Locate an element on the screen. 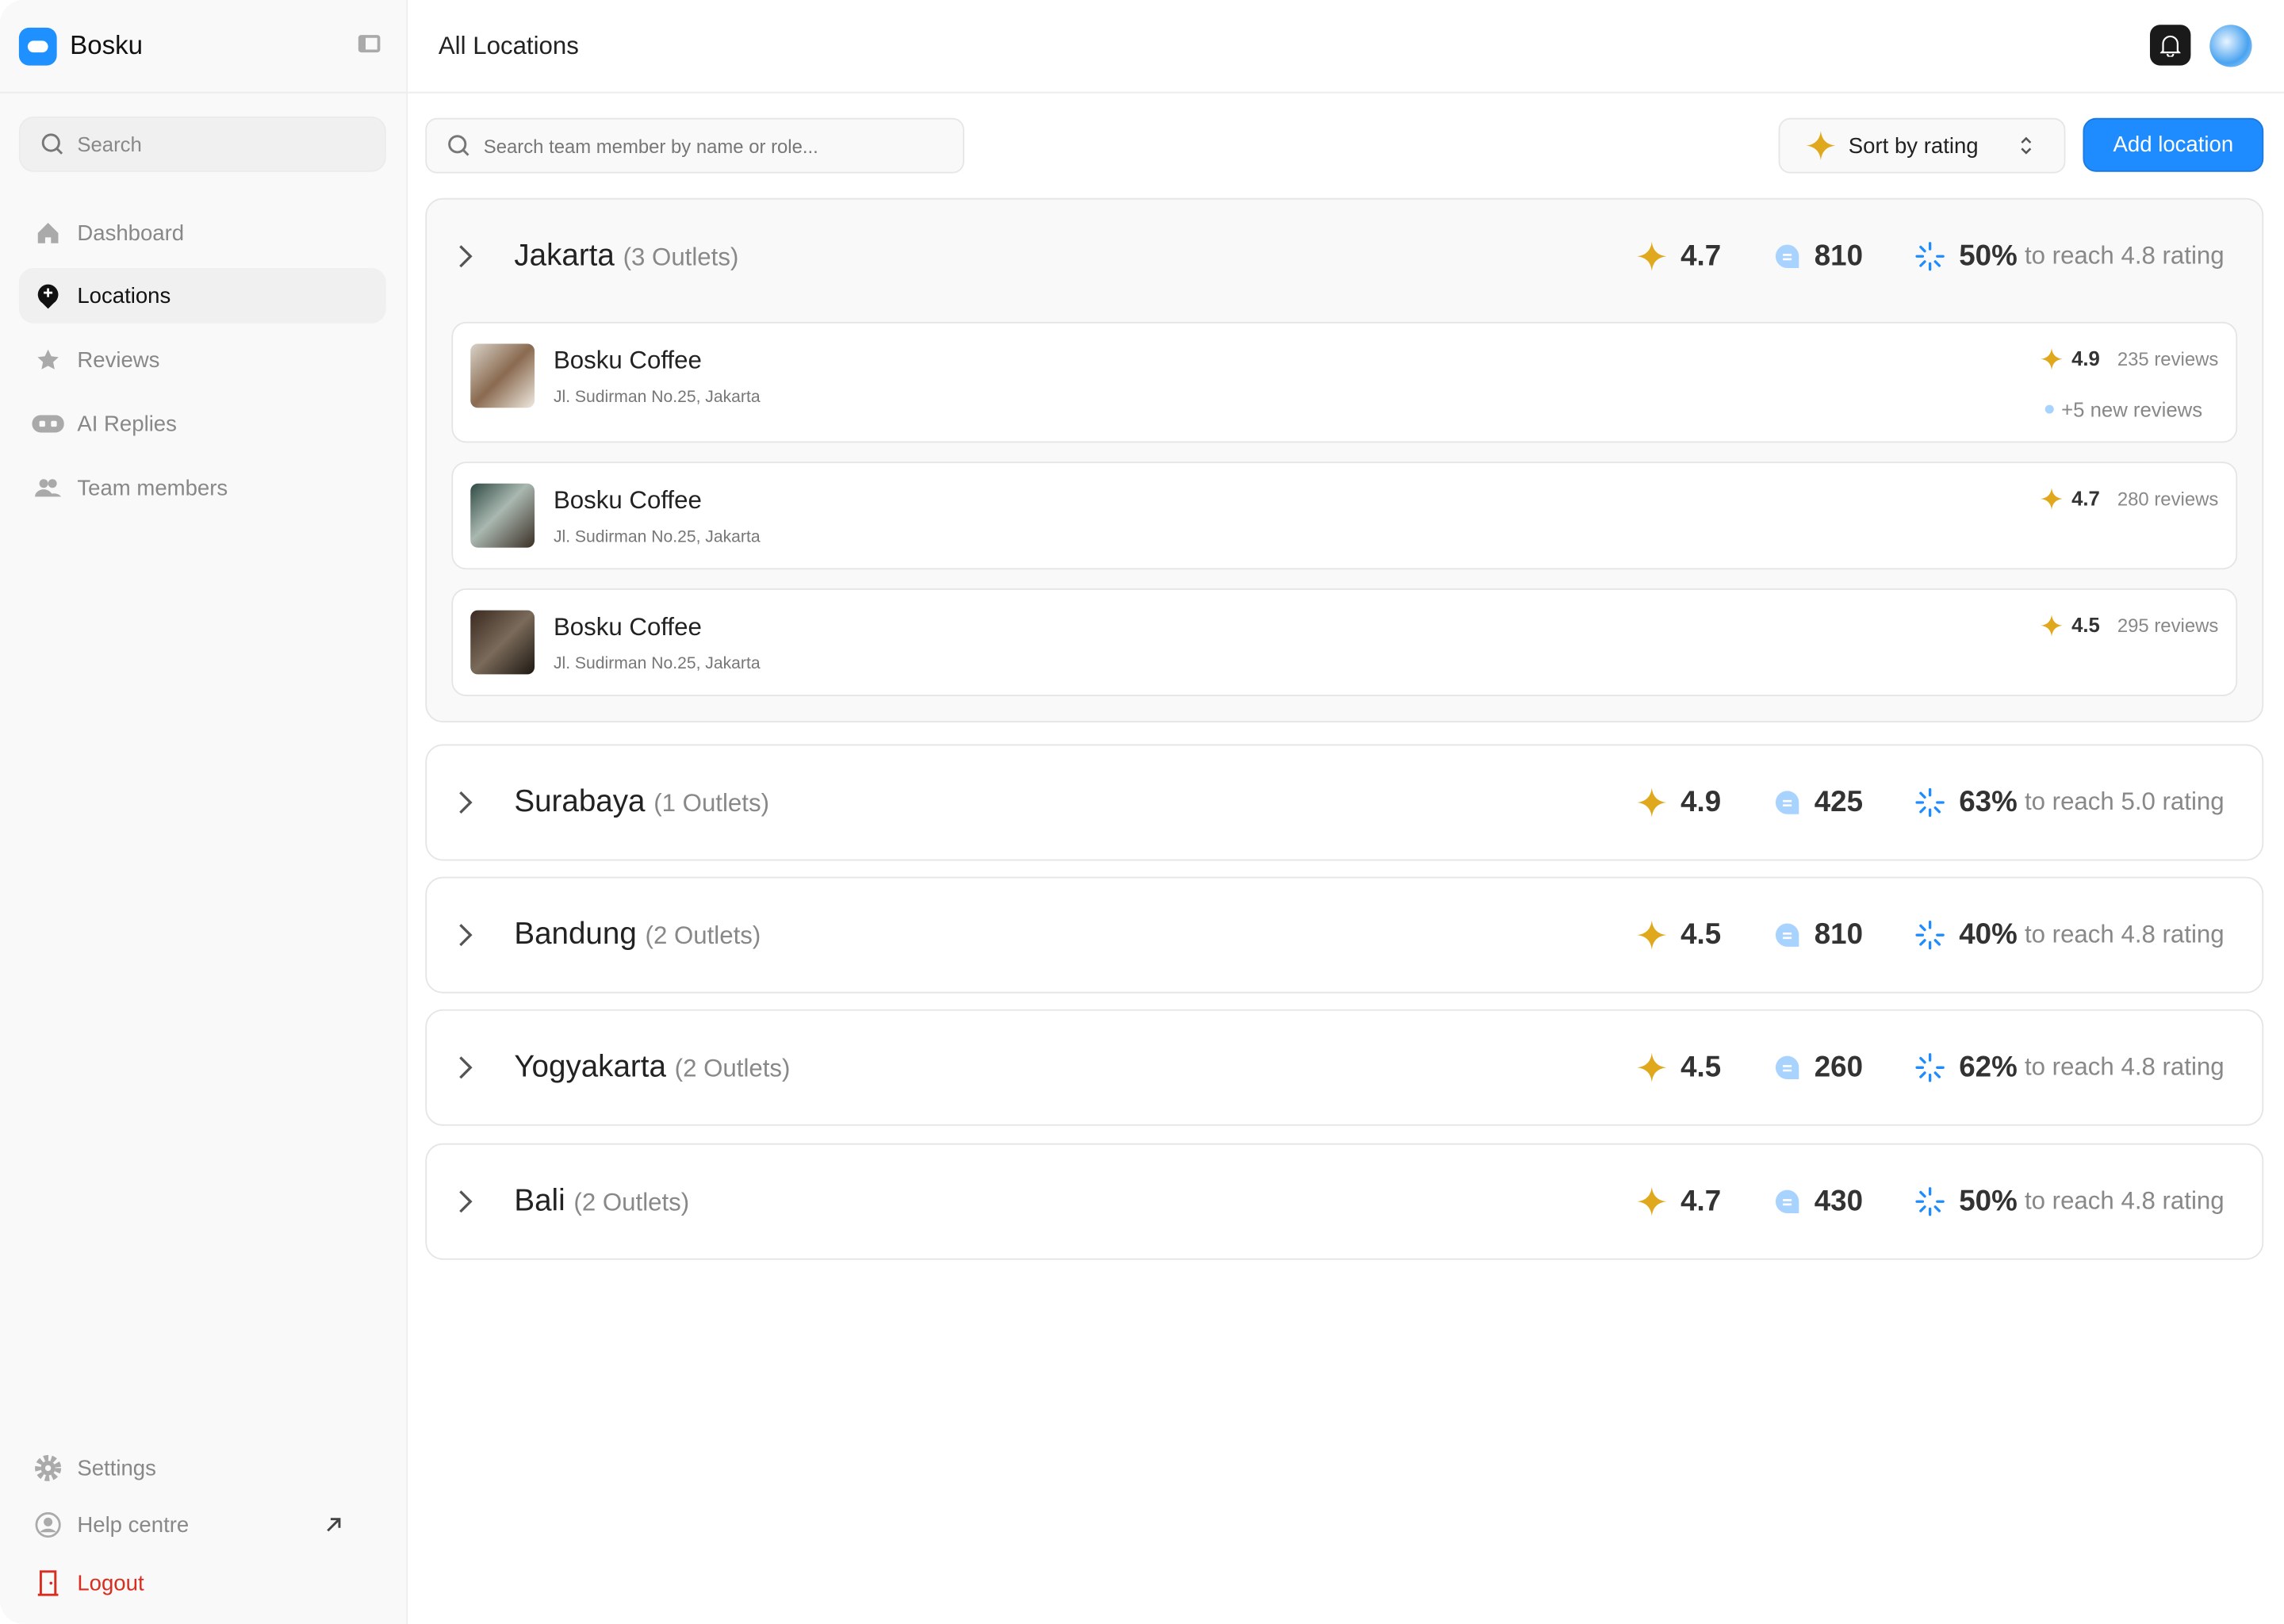 The image size is (2284, 1624). sidebar-item-settings: Settings is located at coordinates (202, 1467).